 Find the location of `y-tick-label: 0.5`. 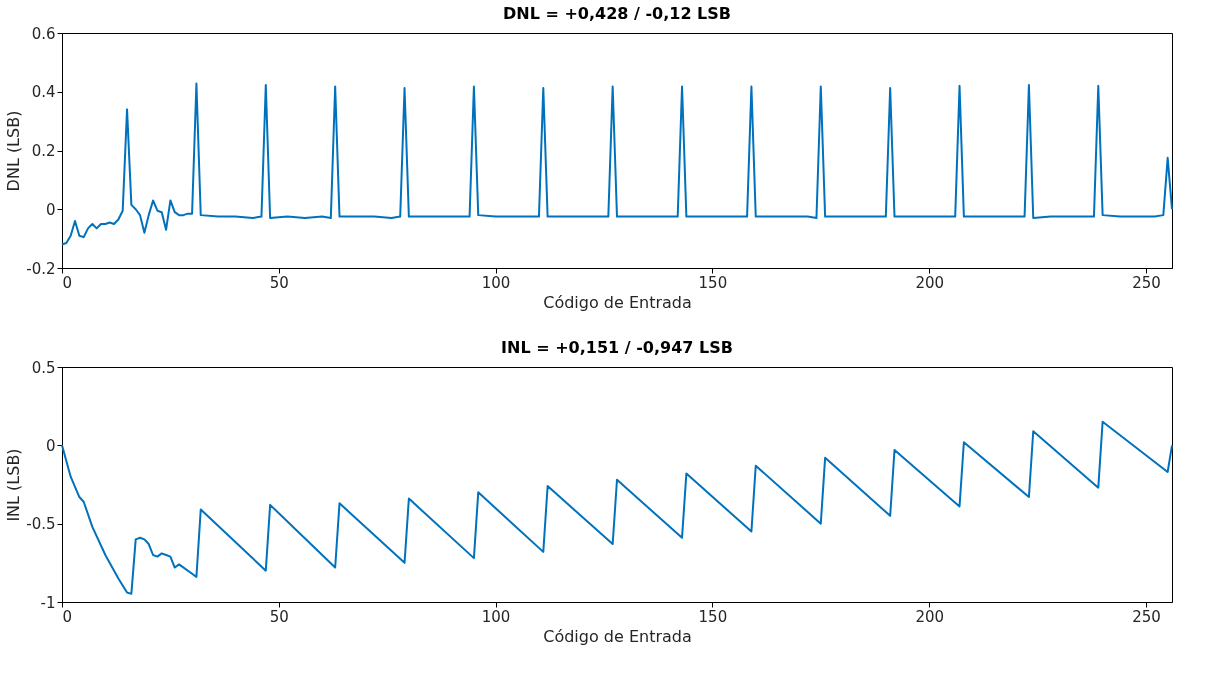

y-tick-label: 0.5 is located at coordinates (43, 367).